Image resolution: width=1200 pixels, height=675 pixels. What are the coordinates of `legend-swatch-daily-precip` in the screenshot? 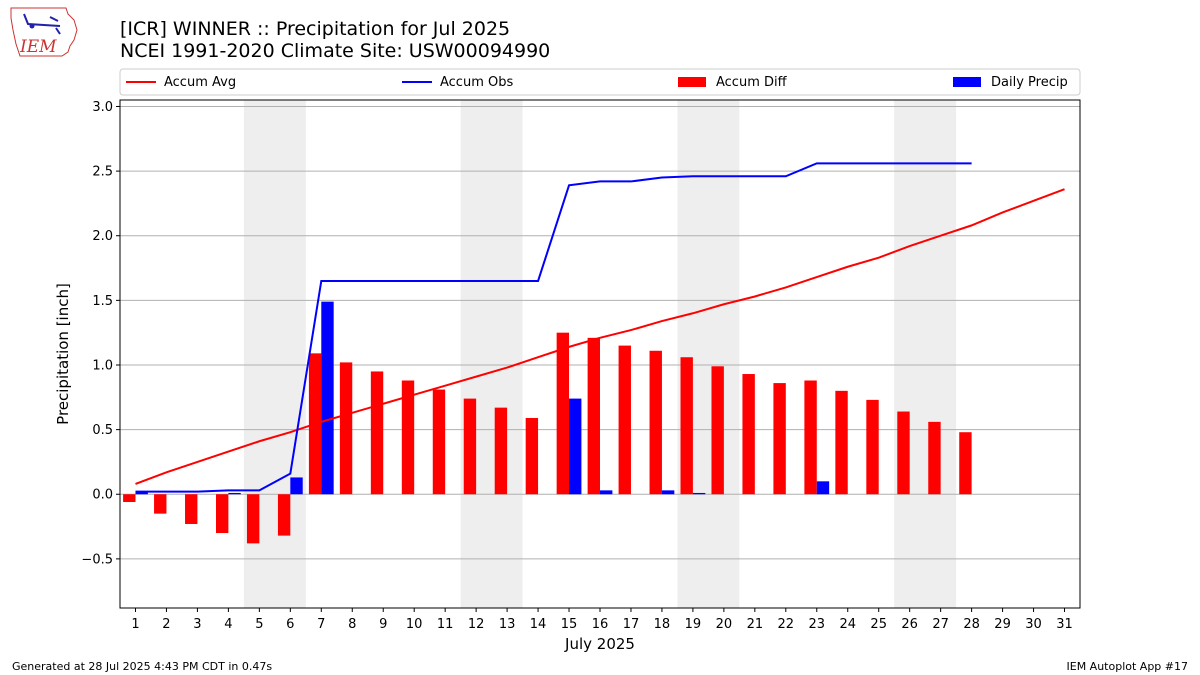 It's located at (967, 82).